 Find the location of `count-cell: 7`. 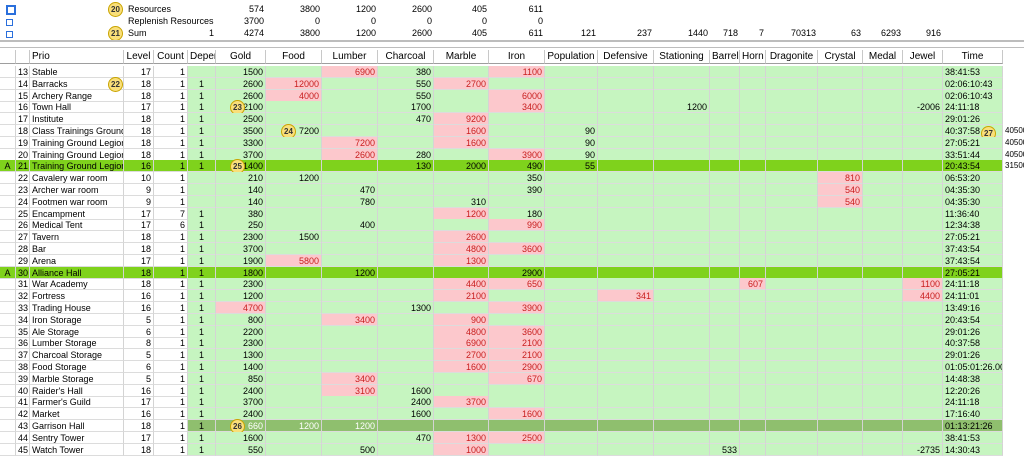

count-cell: 7 is located at coordinates (171, 214).